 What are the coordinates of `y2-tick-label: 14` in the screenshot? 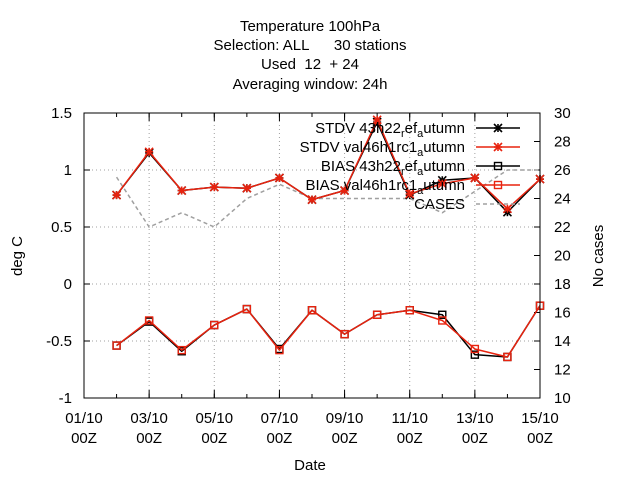 It's located at (562, 341).